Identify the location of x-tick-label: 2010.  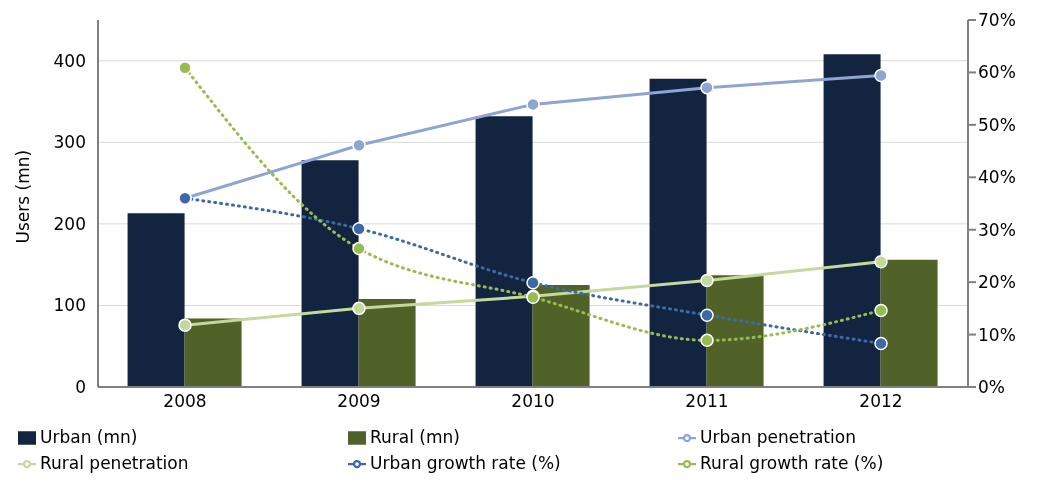
(533, 401).